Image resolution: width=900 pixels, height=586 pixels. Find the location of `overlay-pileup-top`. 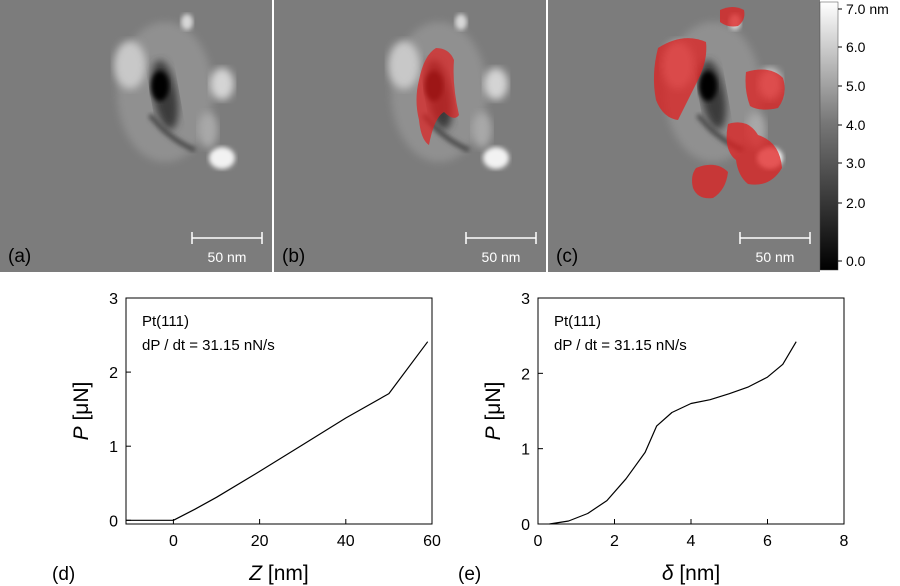

overlay-pileup-top is located at coordinates (732, 17).